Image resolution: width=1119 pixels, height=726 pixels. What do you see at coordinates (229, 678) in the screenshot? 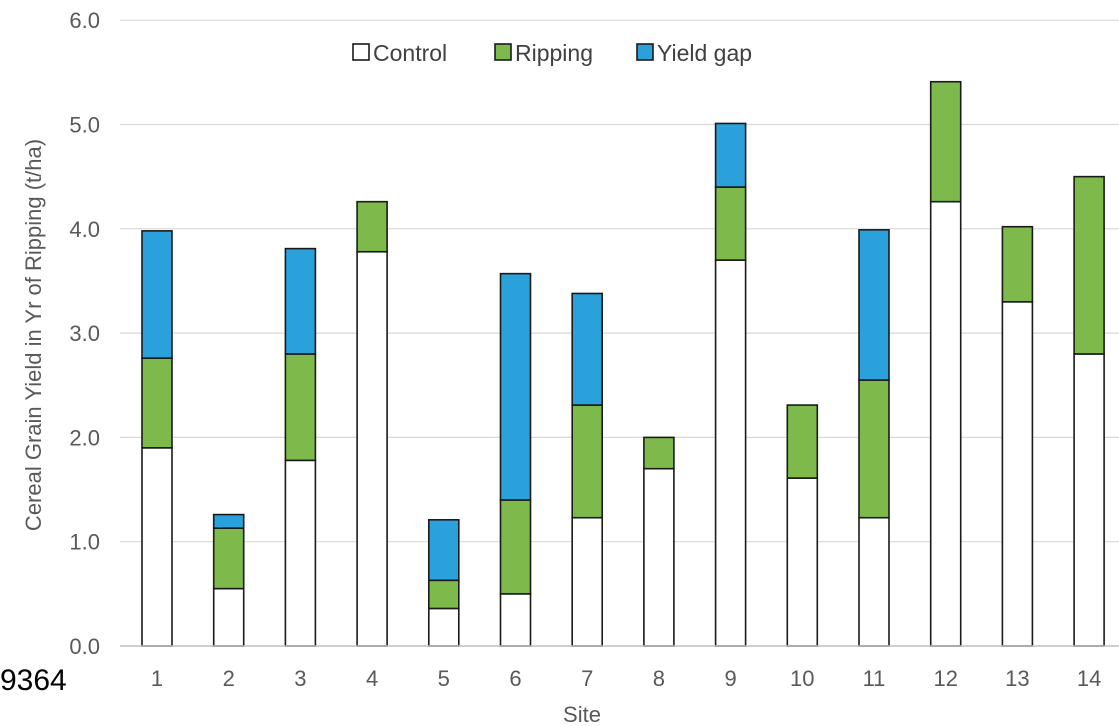
I see `x-tick-label: 2` at bounding box center [229, 678].